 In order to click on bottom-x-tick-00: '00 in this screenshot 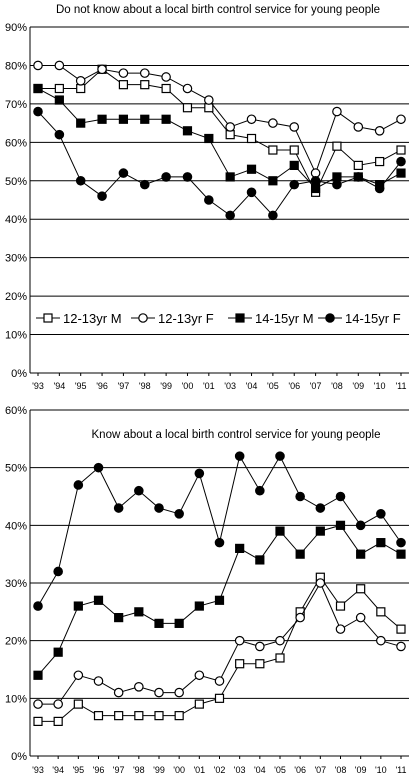, I will do `click(179, 770)`.